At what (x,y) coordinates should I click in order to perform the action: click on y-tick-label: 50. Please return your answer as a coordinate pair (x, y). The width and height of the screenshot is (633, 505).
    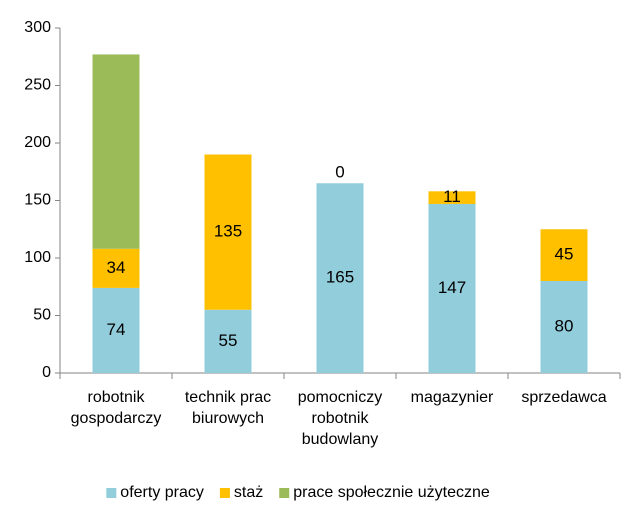
    Looking at the image, I should click on (42, 315).